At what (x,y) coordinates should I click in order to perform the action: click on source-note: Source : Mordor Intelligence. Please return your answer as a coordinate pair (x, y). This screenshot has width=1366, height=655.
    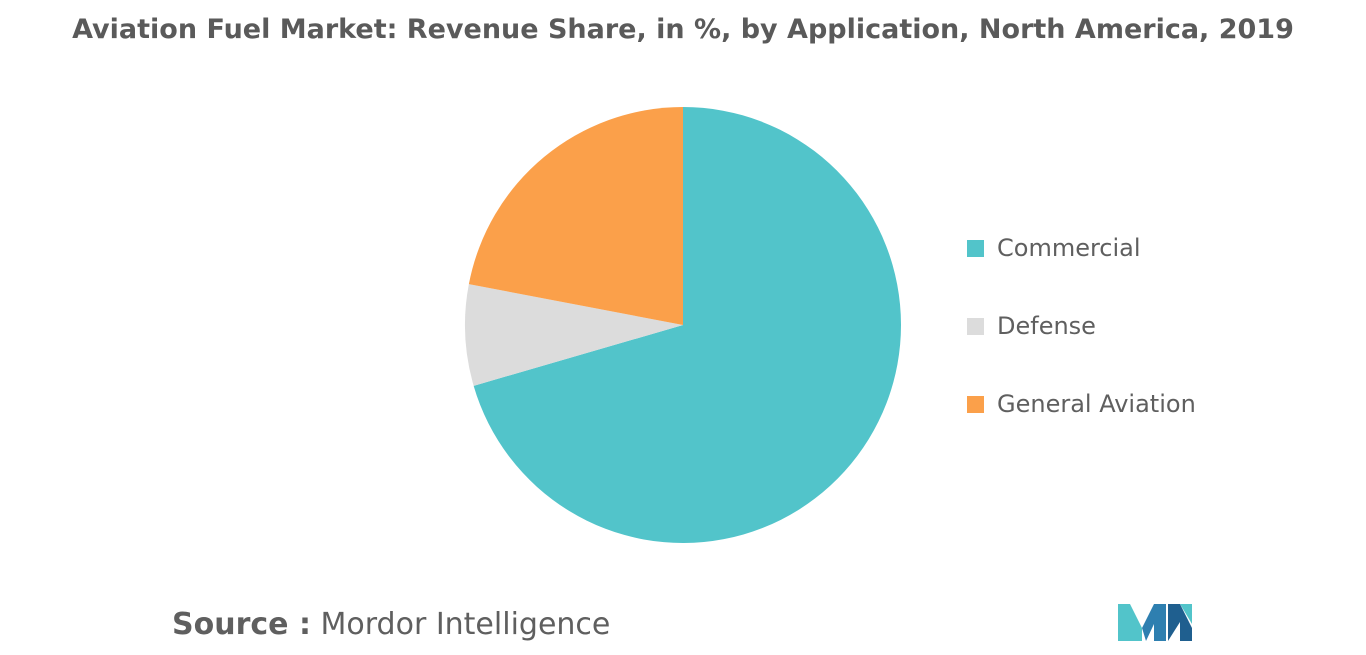
    Looking at the image, I should click on (391, 624).